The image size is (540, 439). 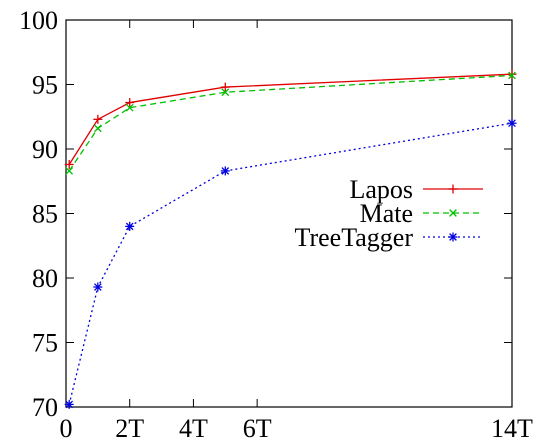 What do you see at coordinates (193, 426) in the screenshot?
I see `x-tick-label: 4T` at bounding box center [193, 426].